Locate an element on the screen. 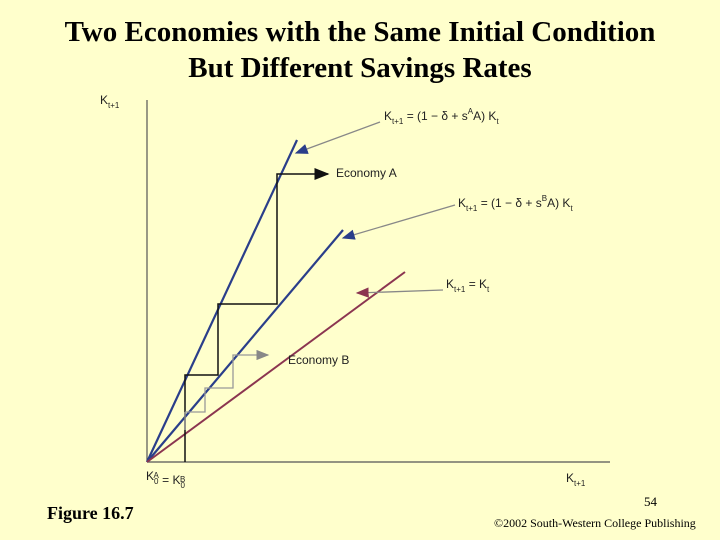 This screenshot has height=540, width=720. x-axis-label: Kt+1 is located at coordinates (576, 479).